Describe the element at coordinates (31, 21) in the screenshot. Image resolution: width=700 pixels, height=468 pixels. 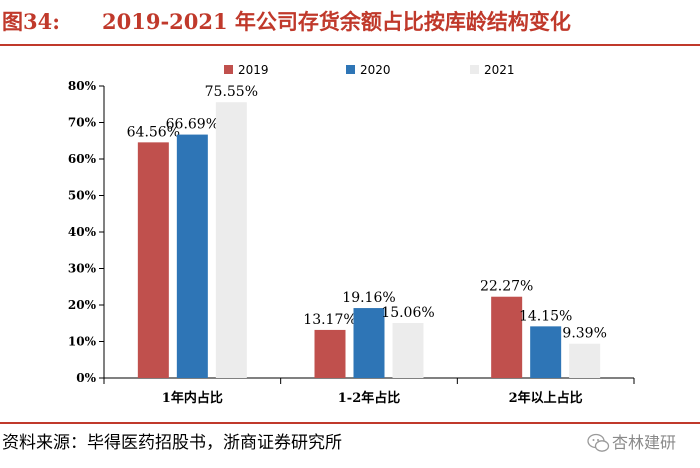
I see `figure-label: 图34:` at that location.